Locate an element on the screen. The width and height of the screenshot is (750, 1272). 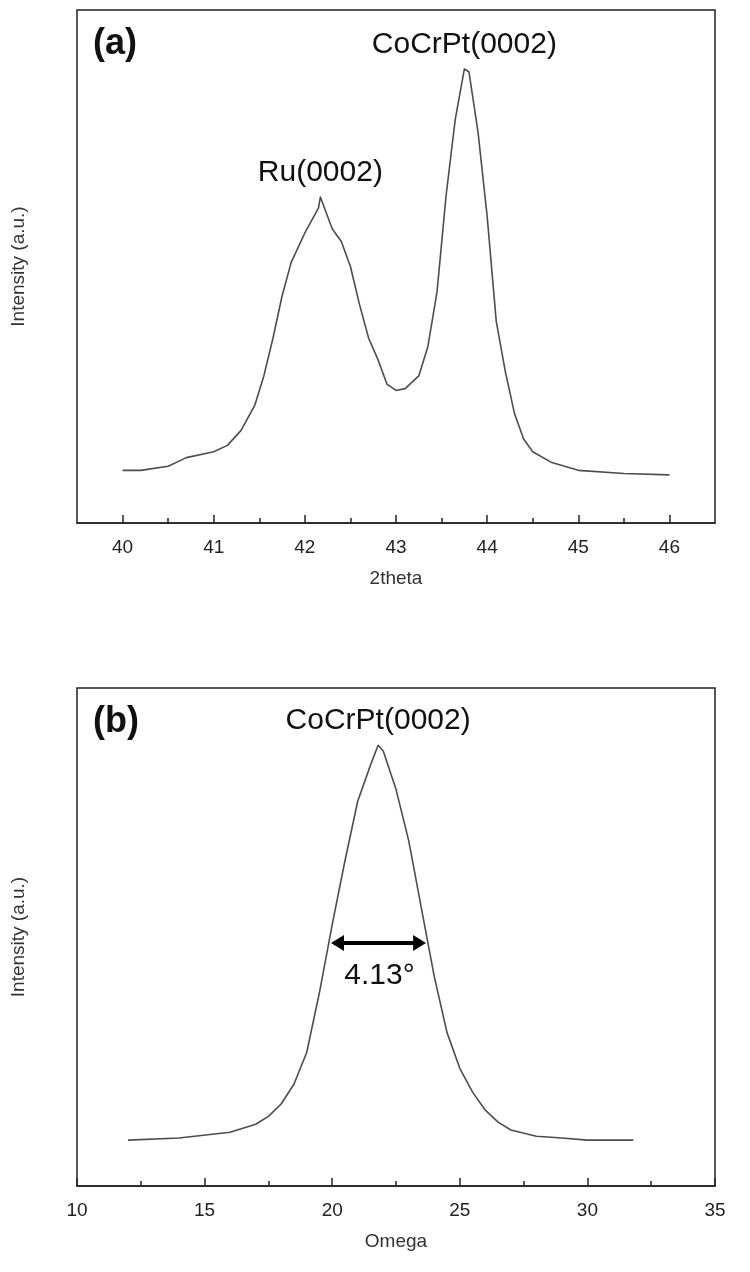
x-tick-label: 30 is located at coordinates (587, 1209).